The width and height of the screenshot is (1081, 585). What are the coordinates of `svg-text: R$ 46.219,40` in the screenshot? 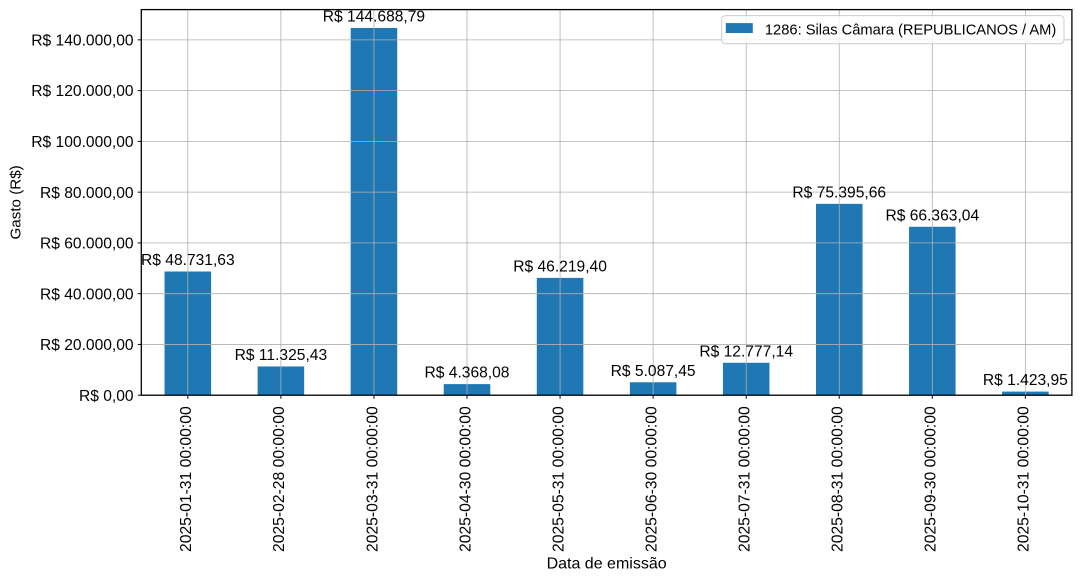 It's located at (560, 266).